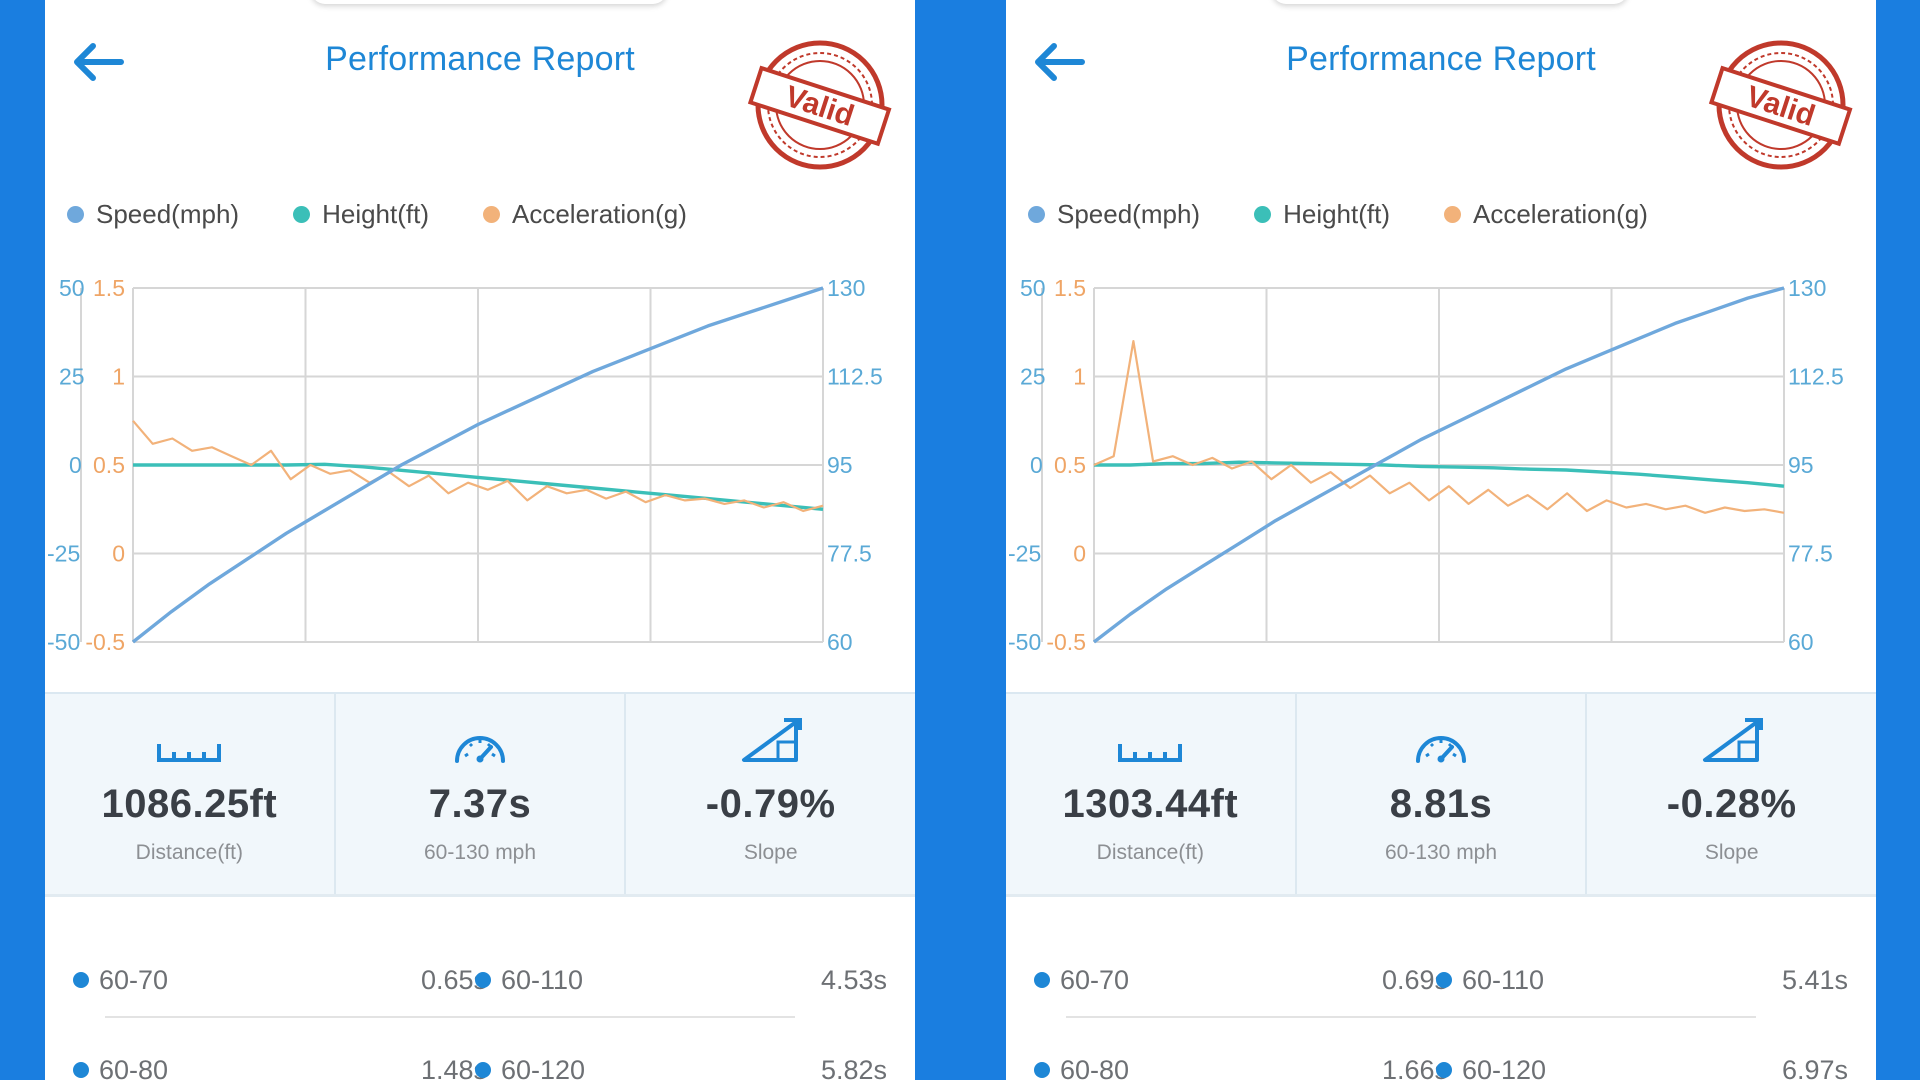  What do you see at coordinates (1439, 426) in the screenshot?
I see `accel-series-line` at bounding box center [1439, 426].